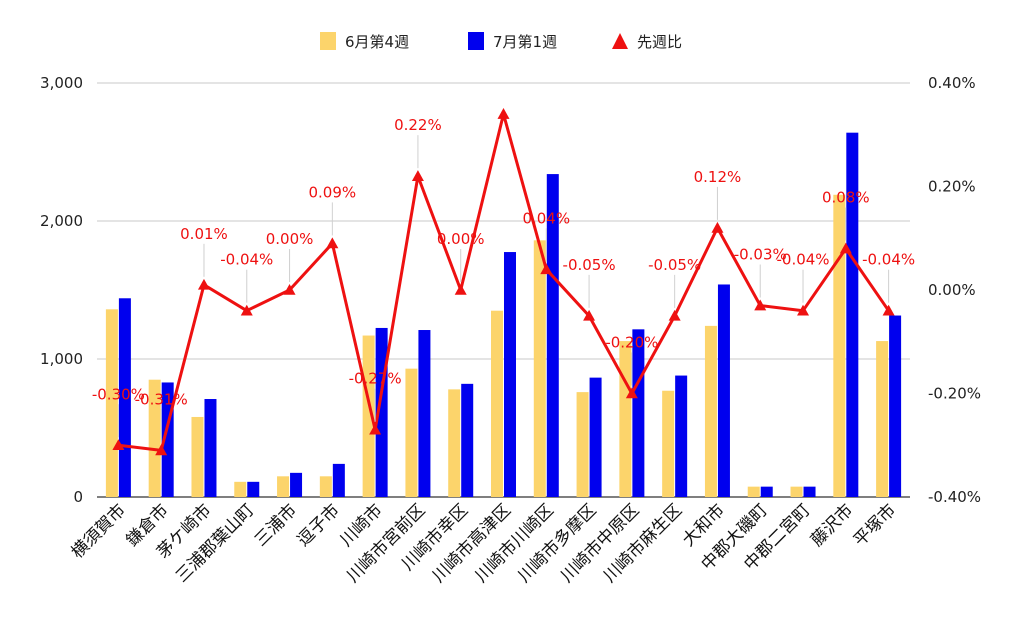 The width and height of the screenshot is (1024, 633). What do you see at coordinates (418, 125) in the screenshot?
I see `ratio-data-label: 0.22%` at bounding box center [418, 125].